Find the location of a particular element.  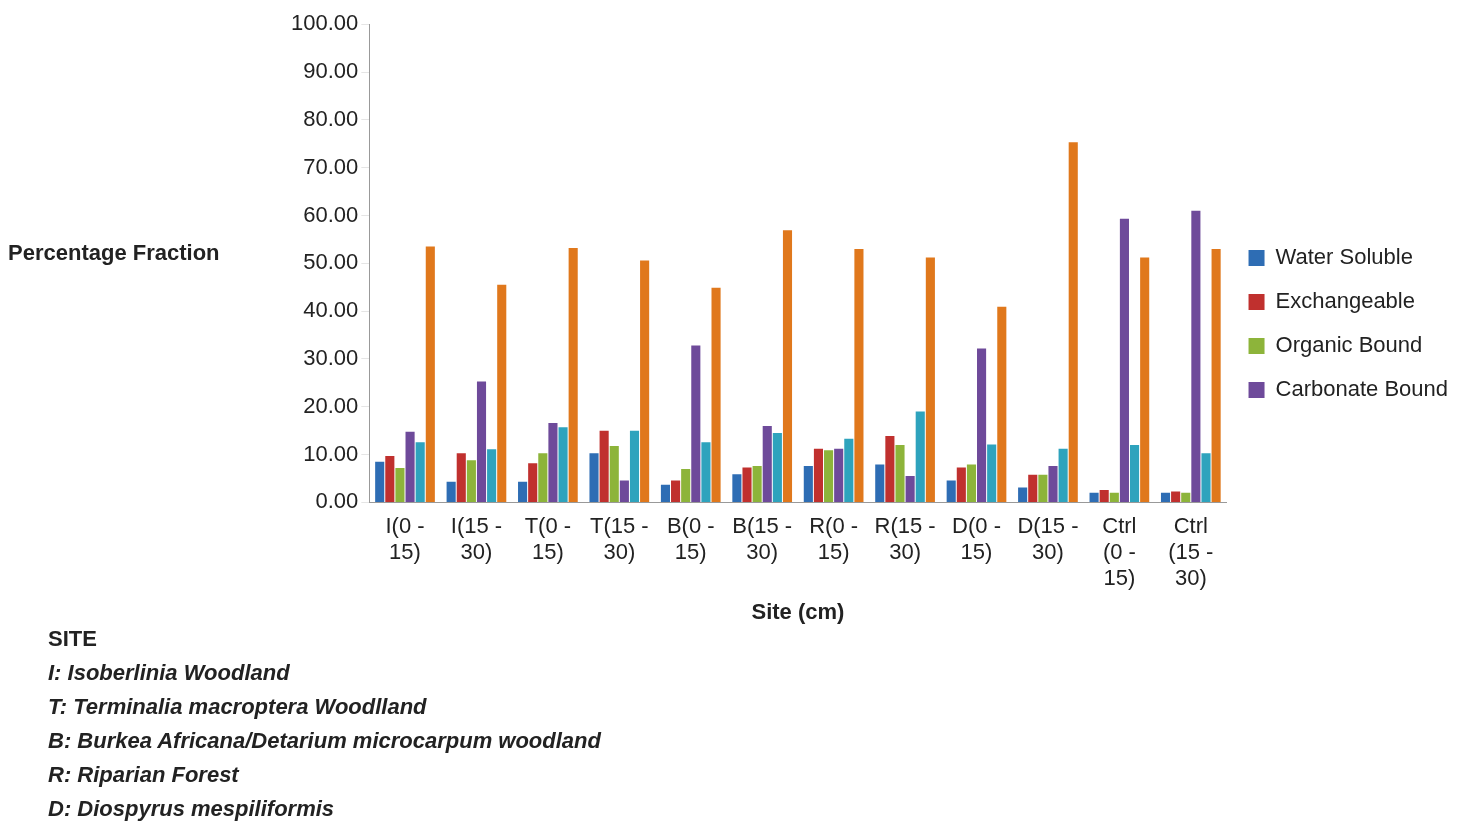

x-tick-label: I(0 - 15) is located at coordinates (405, 538).